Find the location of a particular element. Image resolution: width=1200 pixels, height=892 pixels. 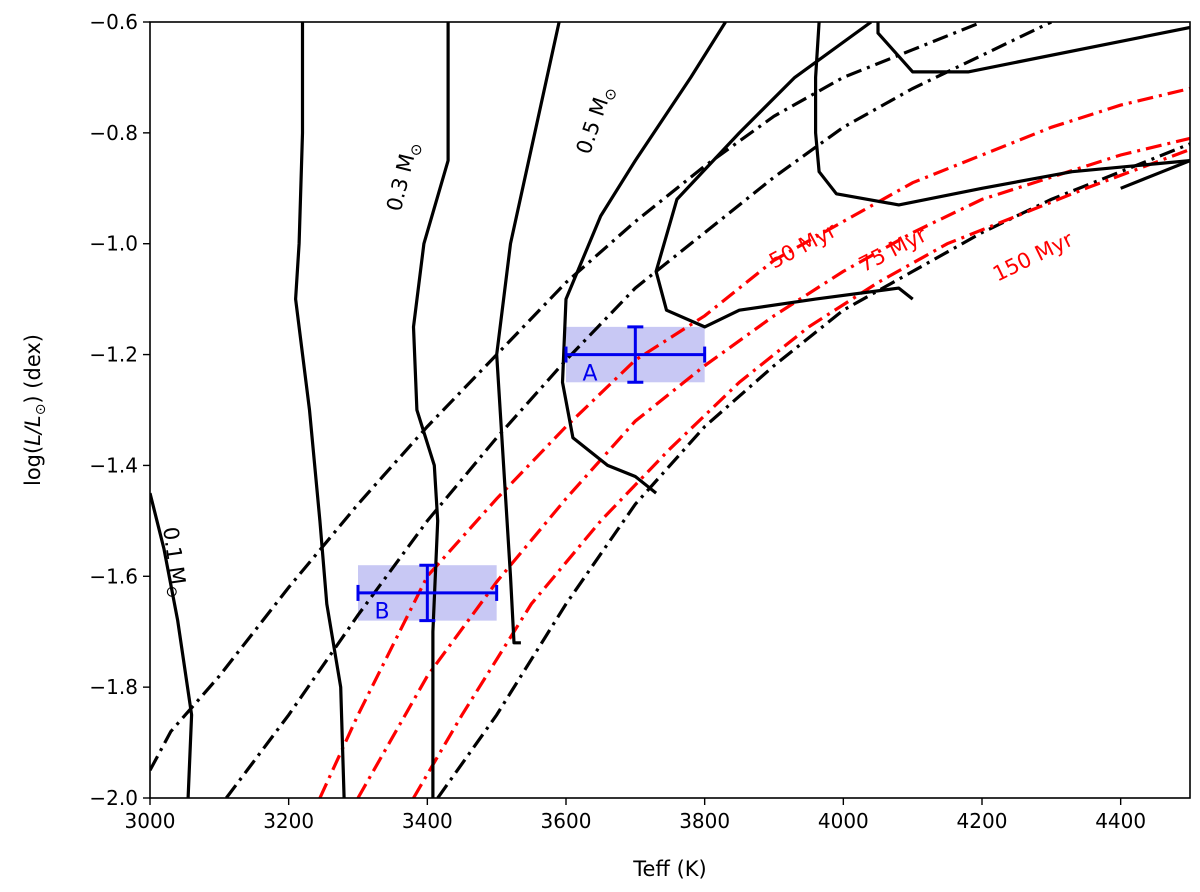

y-tick-label: −2.0 is located at coordinates (113, 798).